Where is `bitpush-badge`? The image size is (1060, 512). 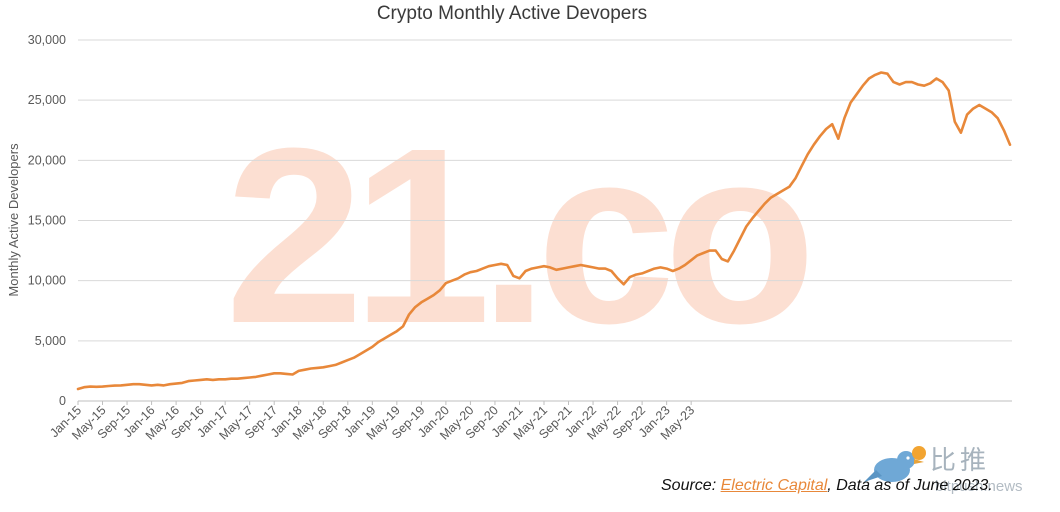
bitpush-badge is located at coordinates (957, 470).